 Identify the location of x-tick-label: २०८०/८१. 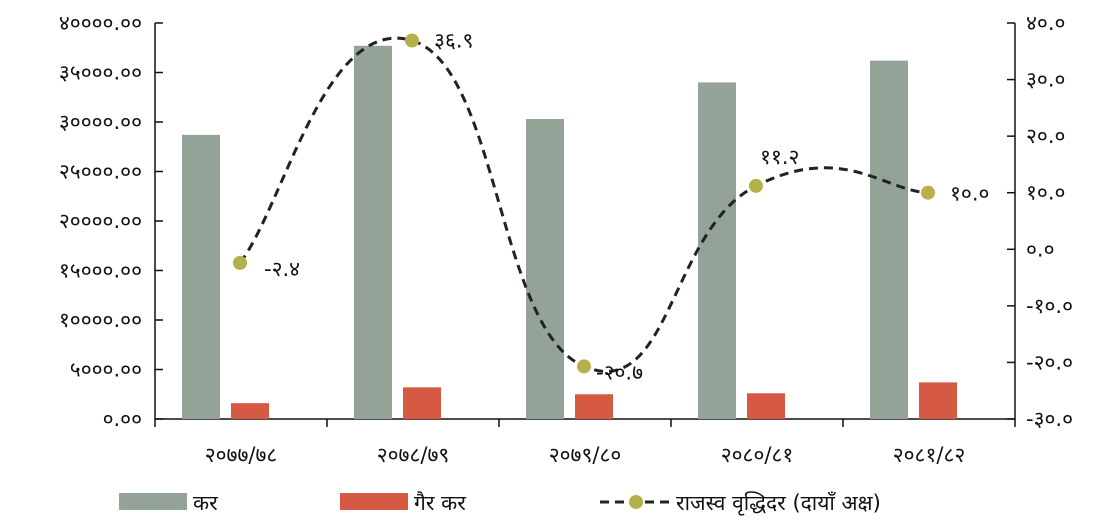
(757, 455).